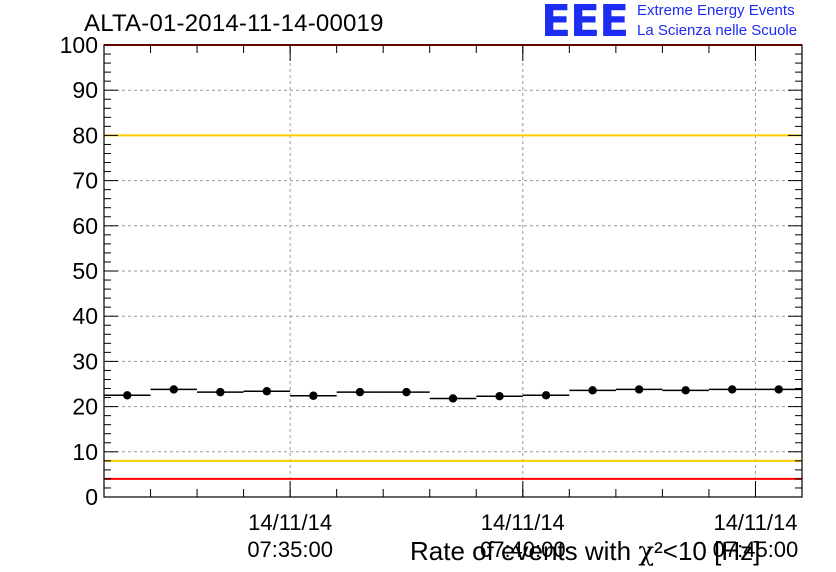 Image resolution: width=836 pixels, height=572 pixels. Describe the element at coordinates (85, 226) in the screenshot. I see `y-tick-label: 60` at that location.